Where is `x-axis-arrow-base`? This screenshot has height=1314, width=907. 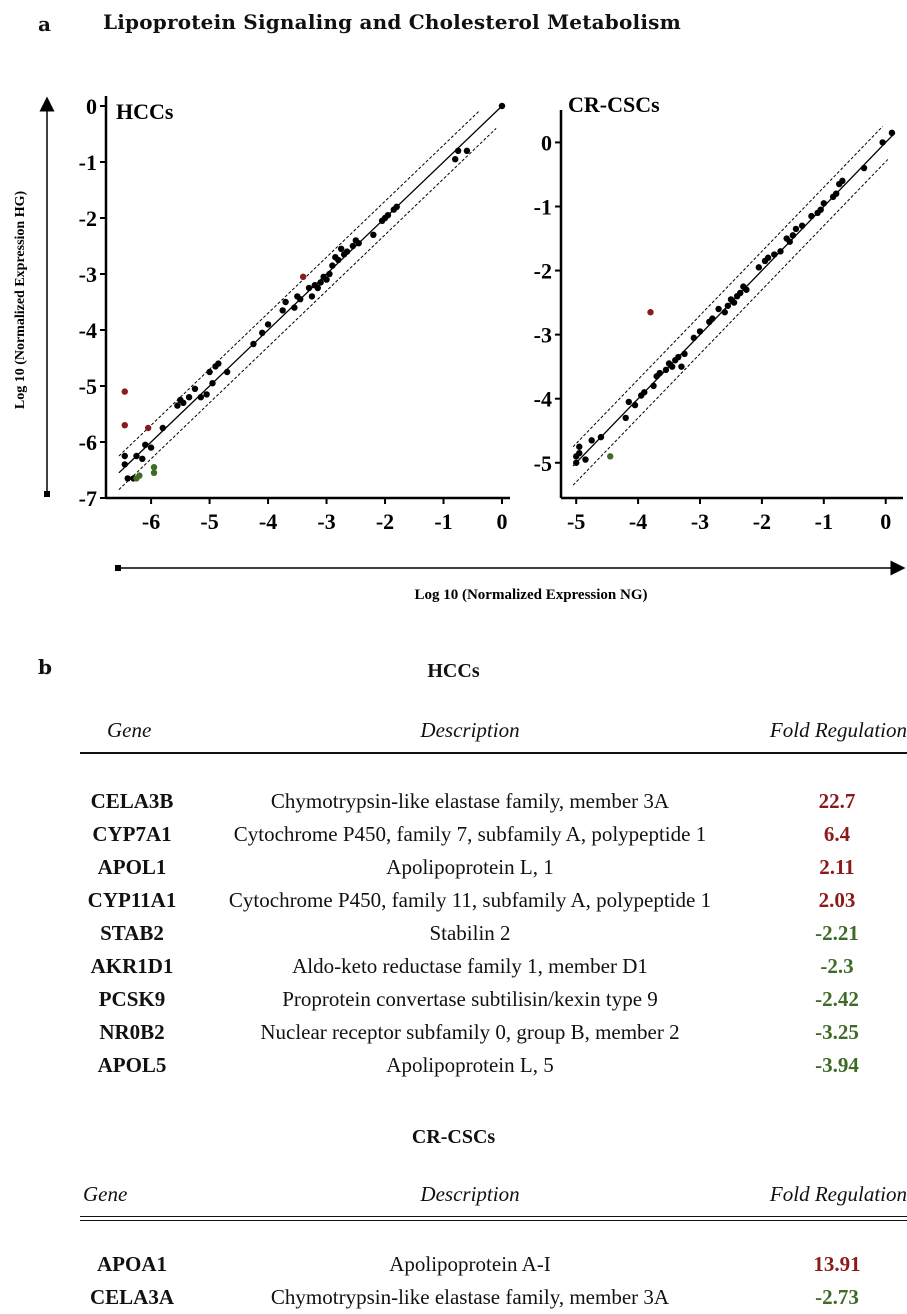 x-axis-arrow-base is located at coordinates (118, 568).